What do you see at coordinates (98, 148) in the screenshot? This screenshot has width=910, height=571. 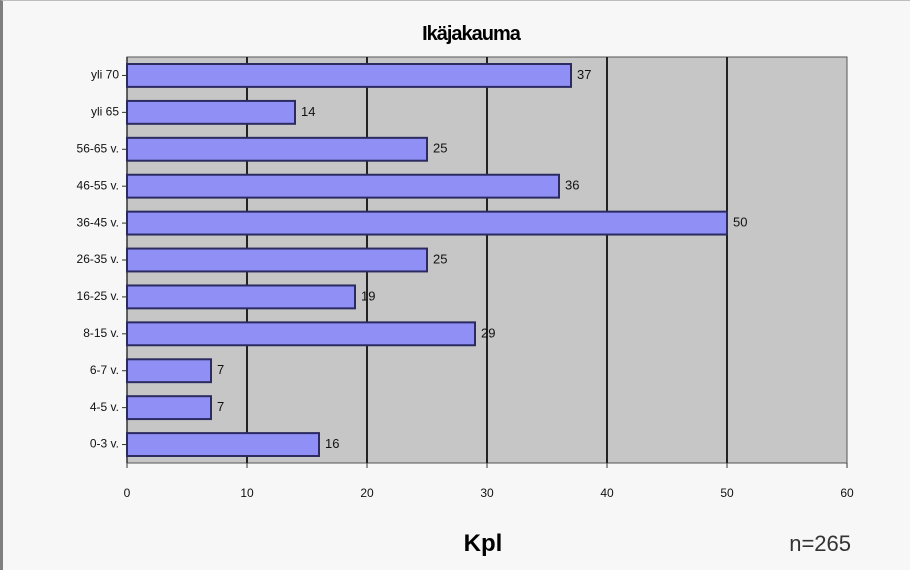 I see `y-tick-label: 56-65 v.` at bounding box center [98, 148].